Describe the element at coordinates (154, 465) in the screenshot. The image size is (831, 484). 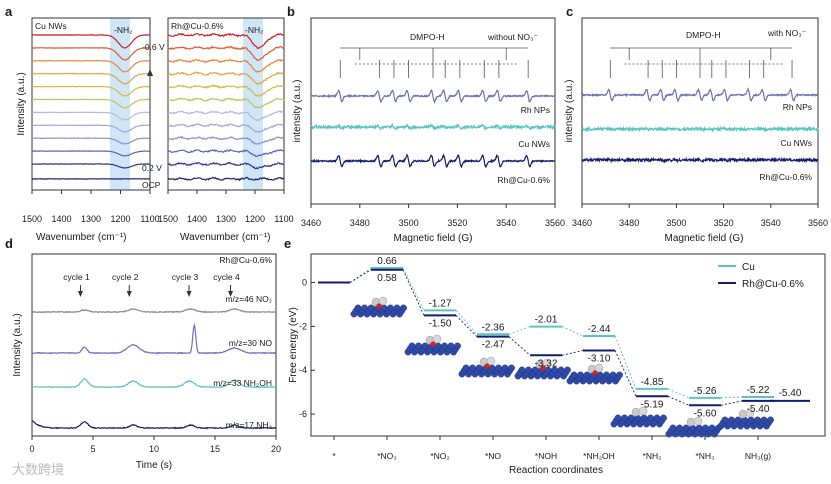
I see `d-xlabel: Time (s)` at that location.